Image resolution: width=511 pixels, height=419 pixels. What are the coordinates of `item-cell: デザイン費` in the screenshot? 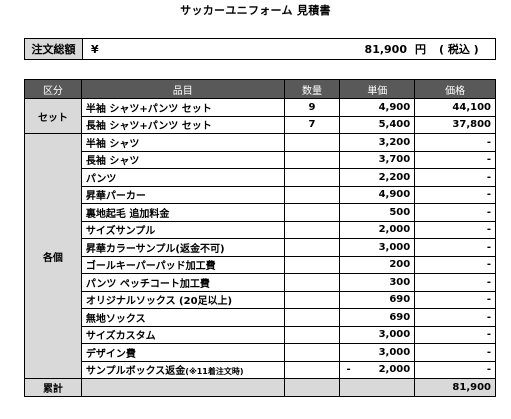 It's located at (182, 352).